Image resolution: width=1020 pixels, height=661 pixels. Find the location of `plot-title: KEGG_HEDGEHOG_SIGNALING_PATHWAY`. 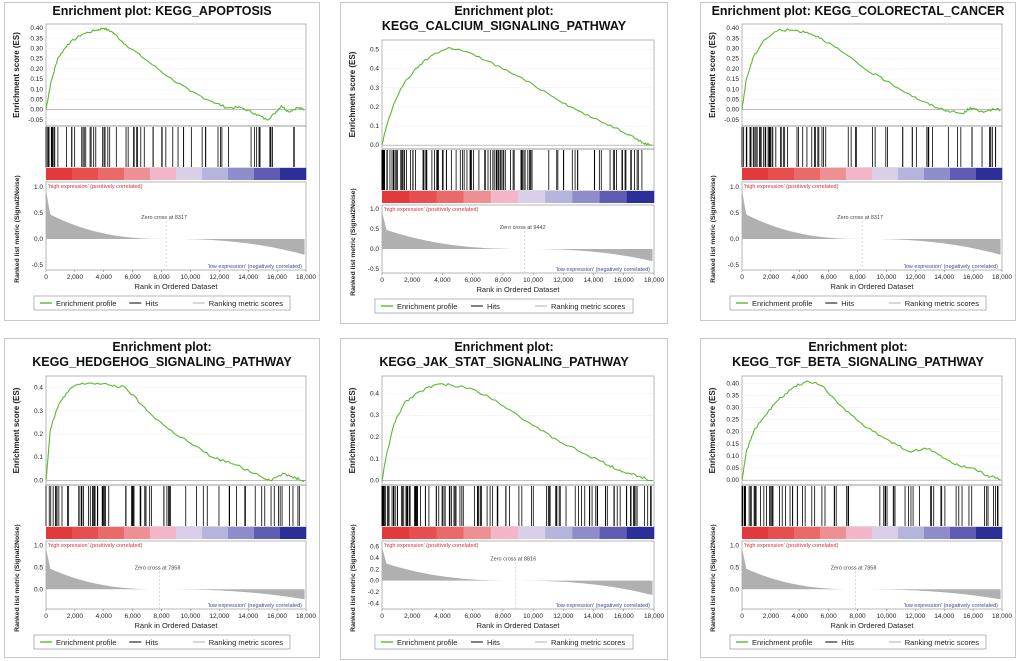

plot-title: KEGG_HEDGEHOG_SIGNALING_PATHWAY is located at coordinates (162, 362).